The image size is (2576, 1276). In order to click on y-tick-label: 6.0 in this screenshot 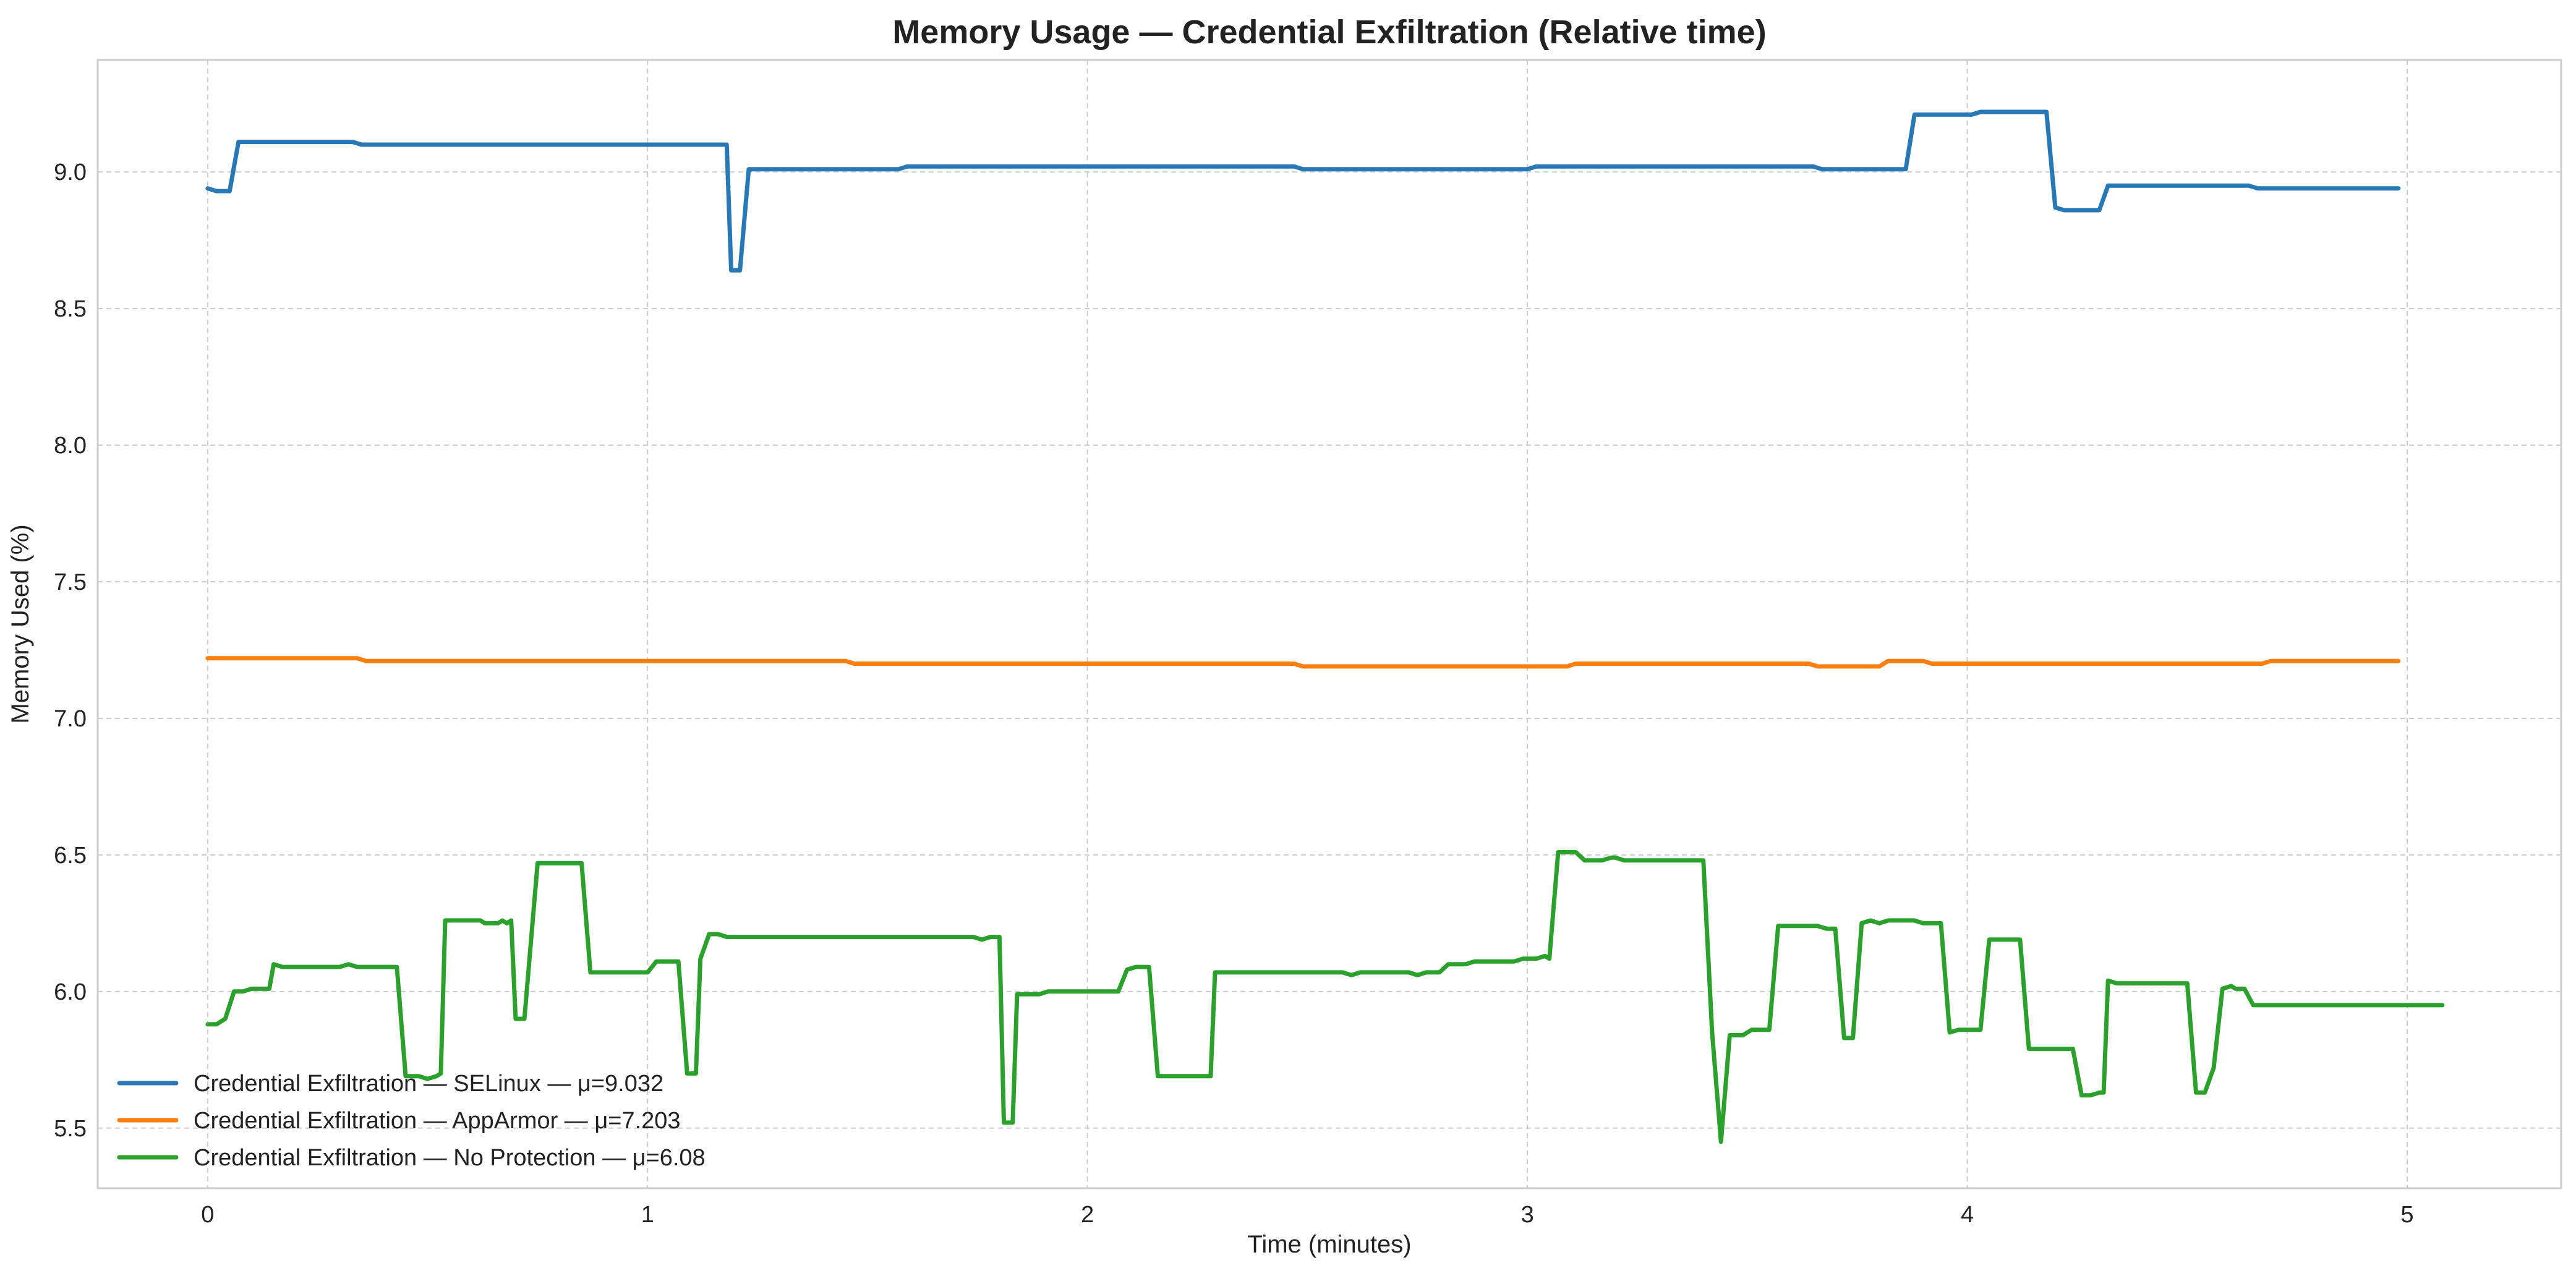, I will do `click(70, 992)`.